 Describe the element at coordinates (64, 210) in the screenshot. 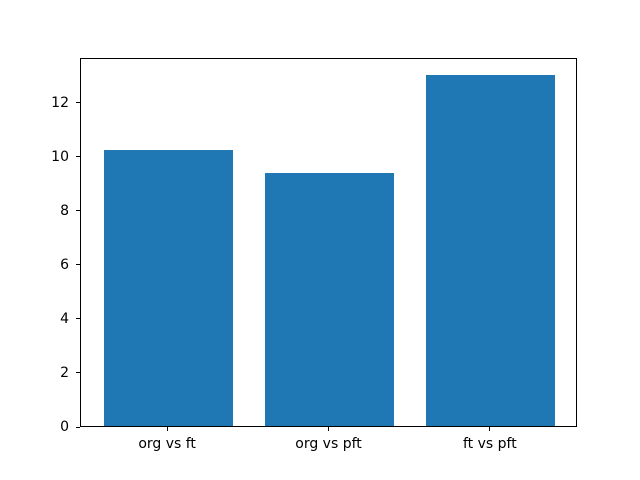

I see `y-tick-label: 8` at that location.